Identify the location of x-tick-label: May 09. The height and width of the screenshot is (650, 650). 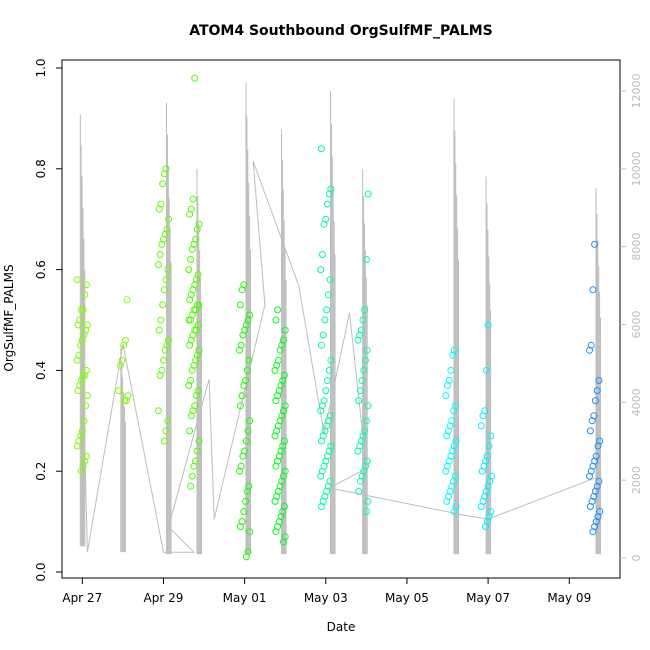
(569, 598).